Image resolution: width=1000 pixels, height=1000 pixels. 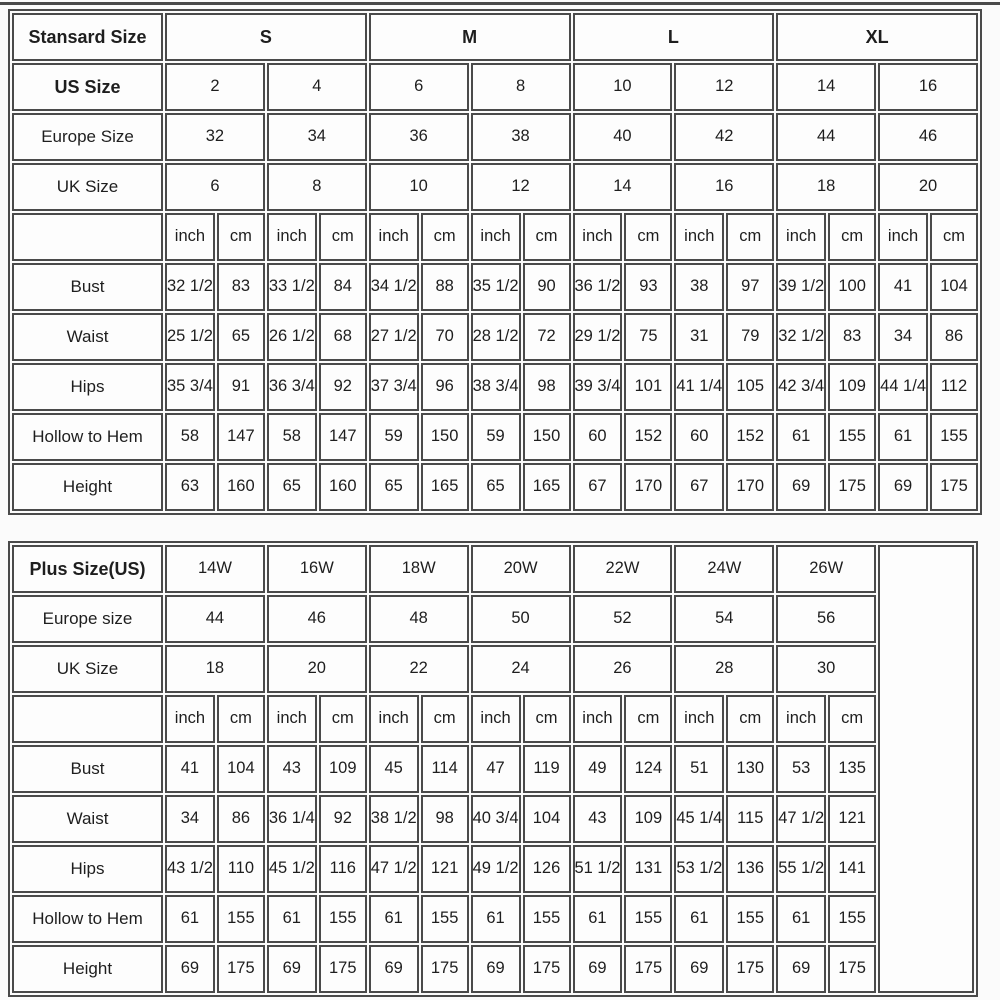 What do you see at coordinates (622, 619) in the screenshot?
I see `table-cell: 52` at bounding box center [622, 619].